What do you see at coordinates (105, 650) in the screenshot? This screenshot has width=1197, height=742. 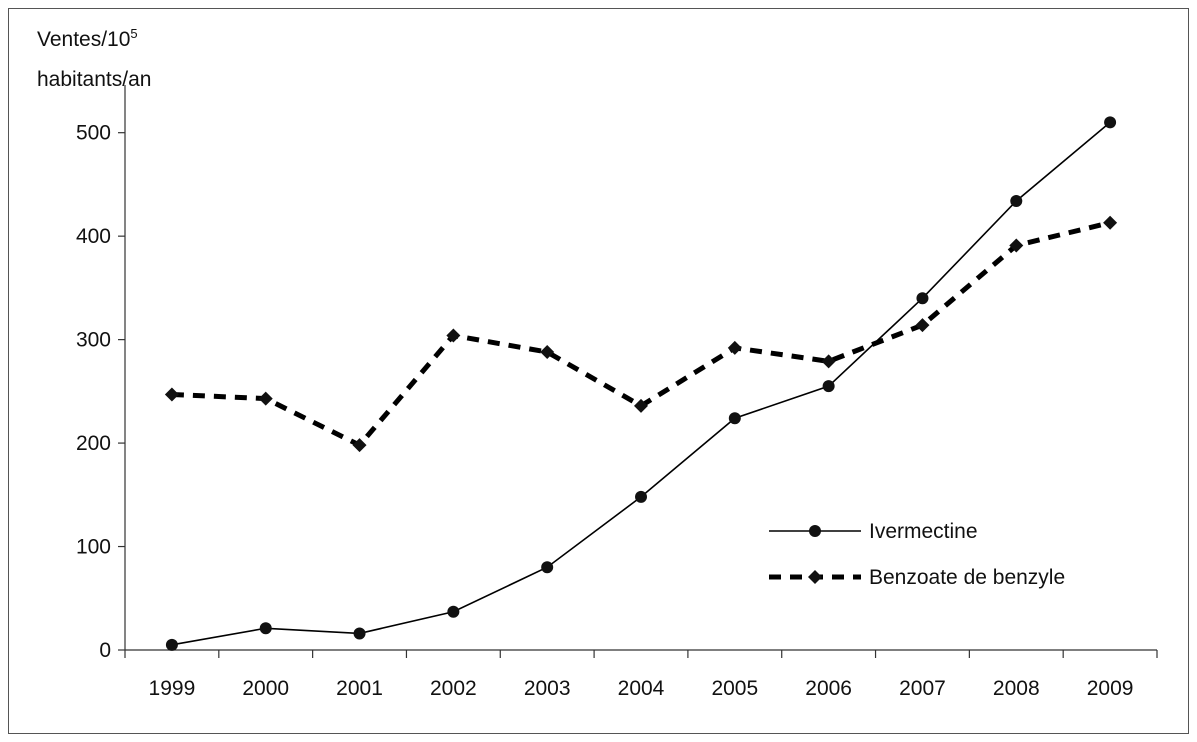 I see `y-tick-label: 0` at bounding box center [105, 650].